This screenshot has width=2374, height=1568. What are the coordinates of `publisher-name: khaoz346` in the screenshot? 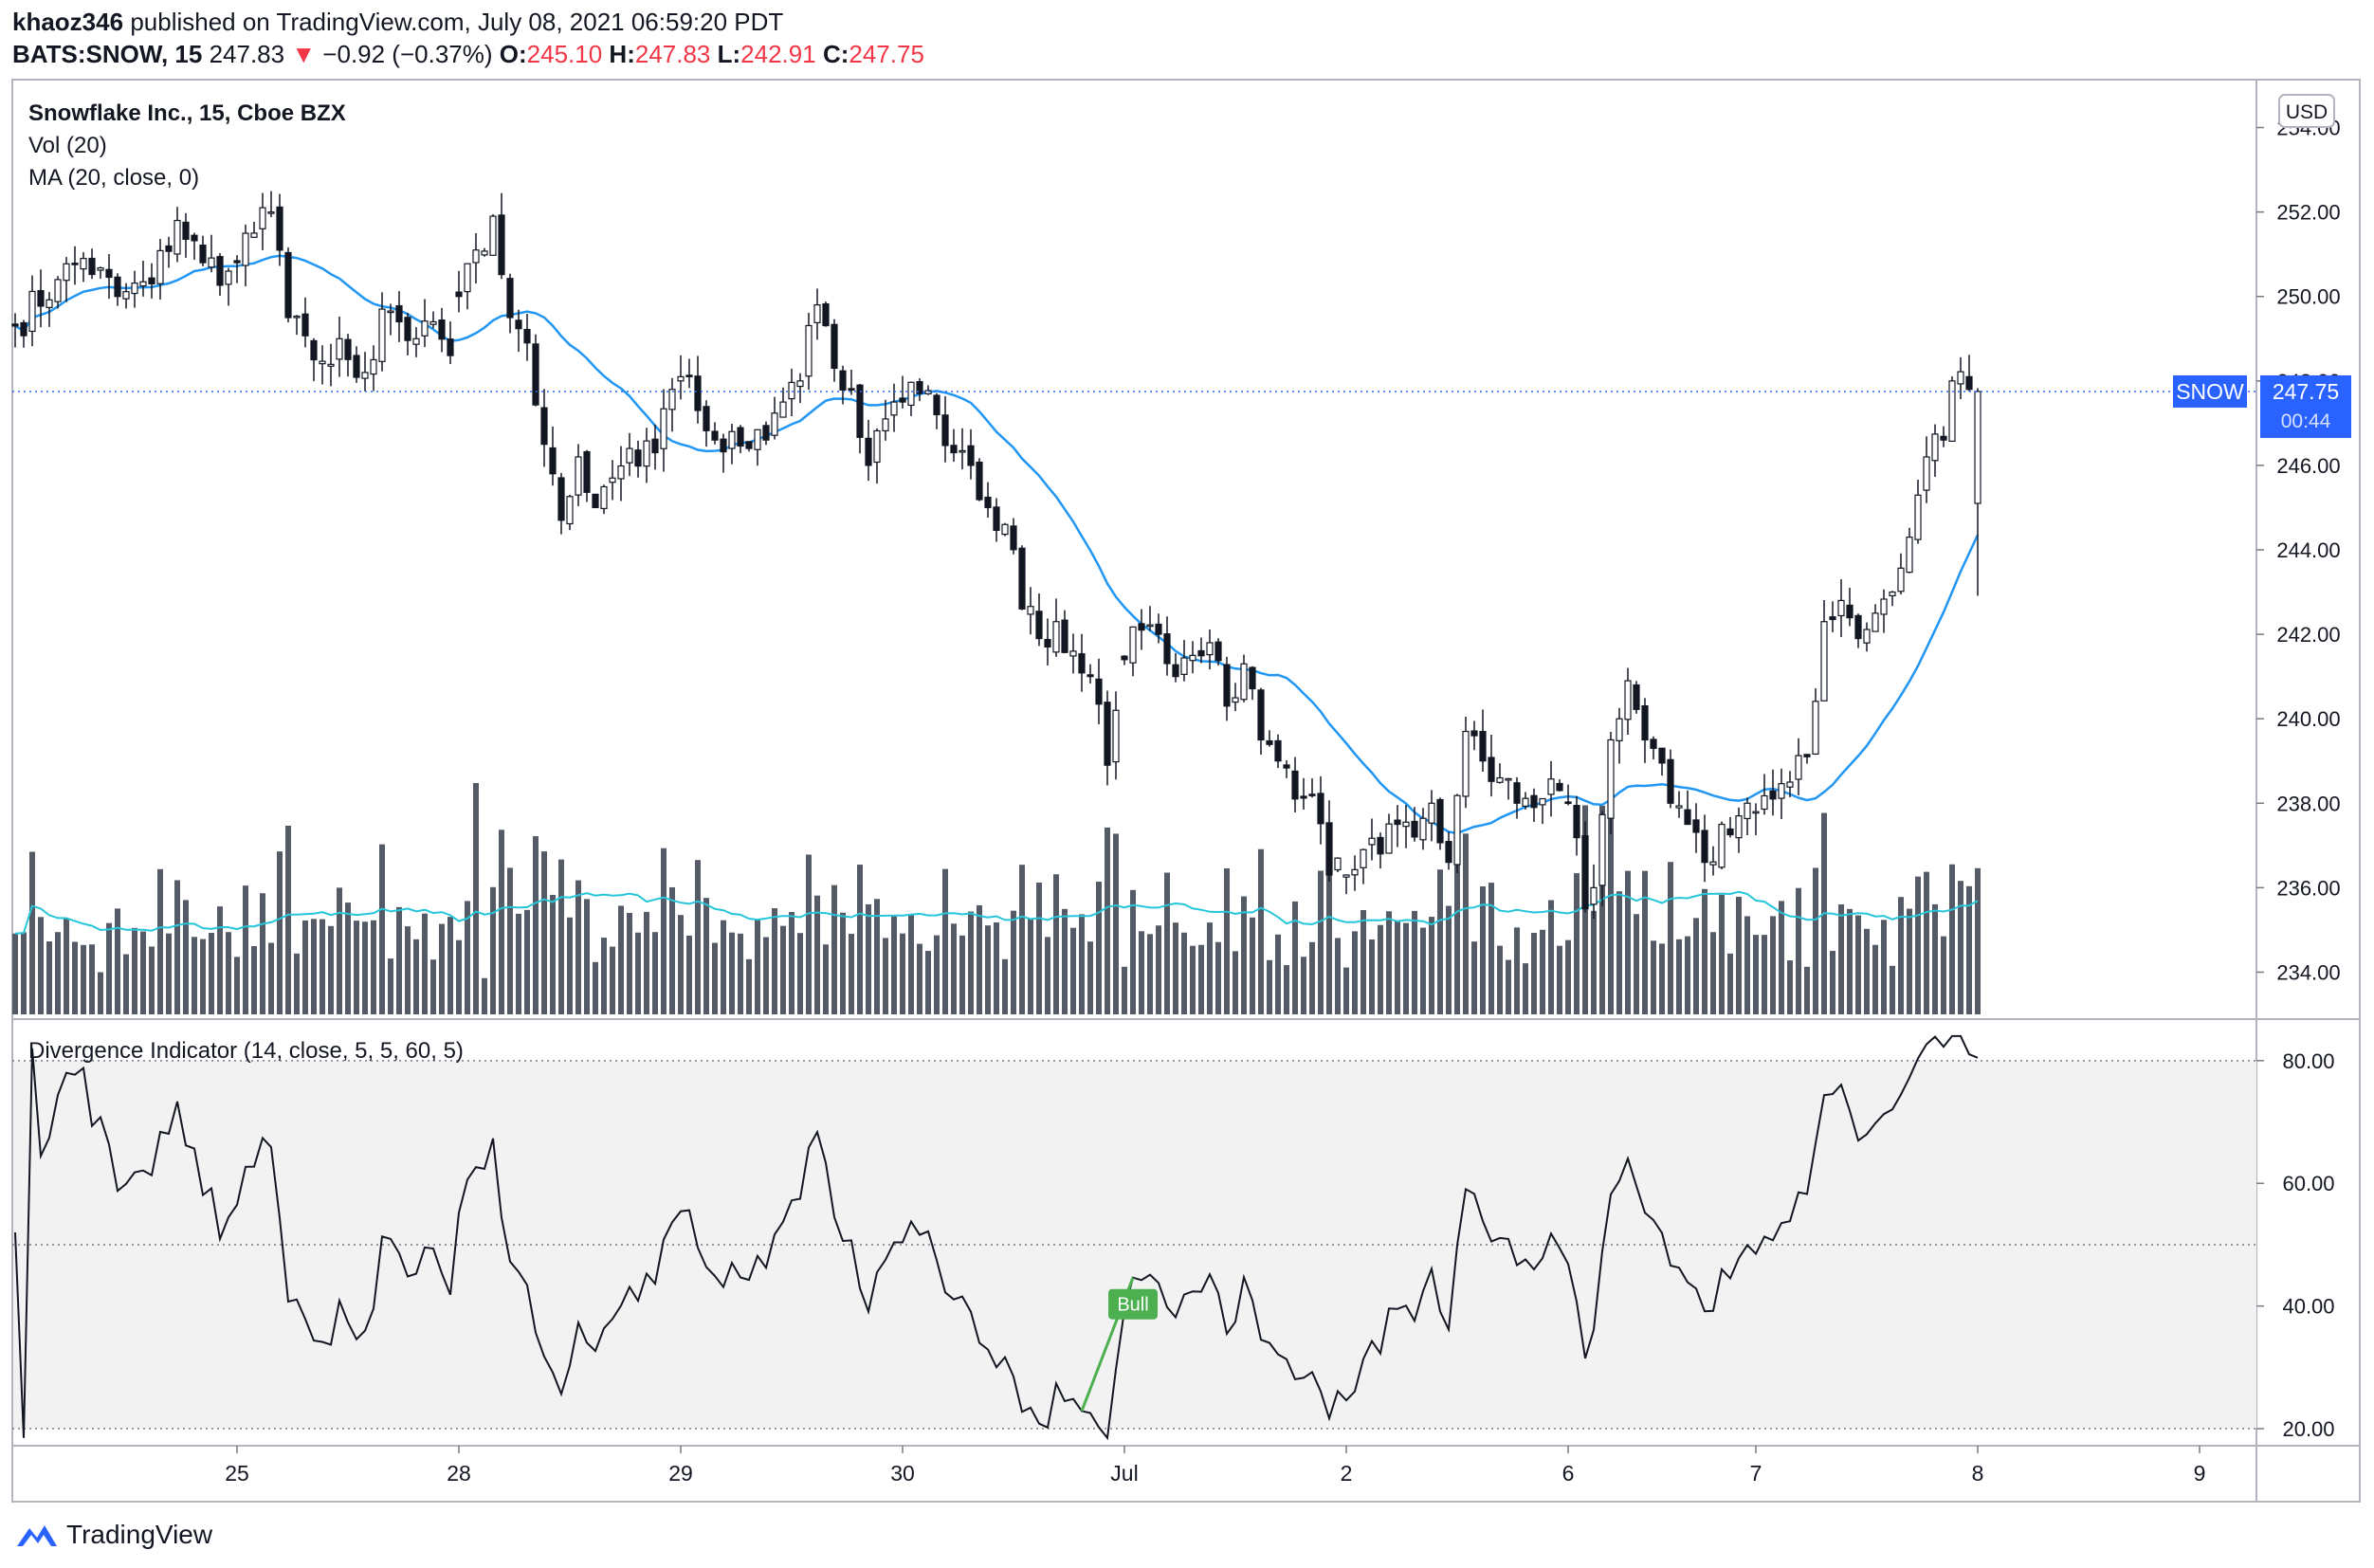 It's located at (68, 22).